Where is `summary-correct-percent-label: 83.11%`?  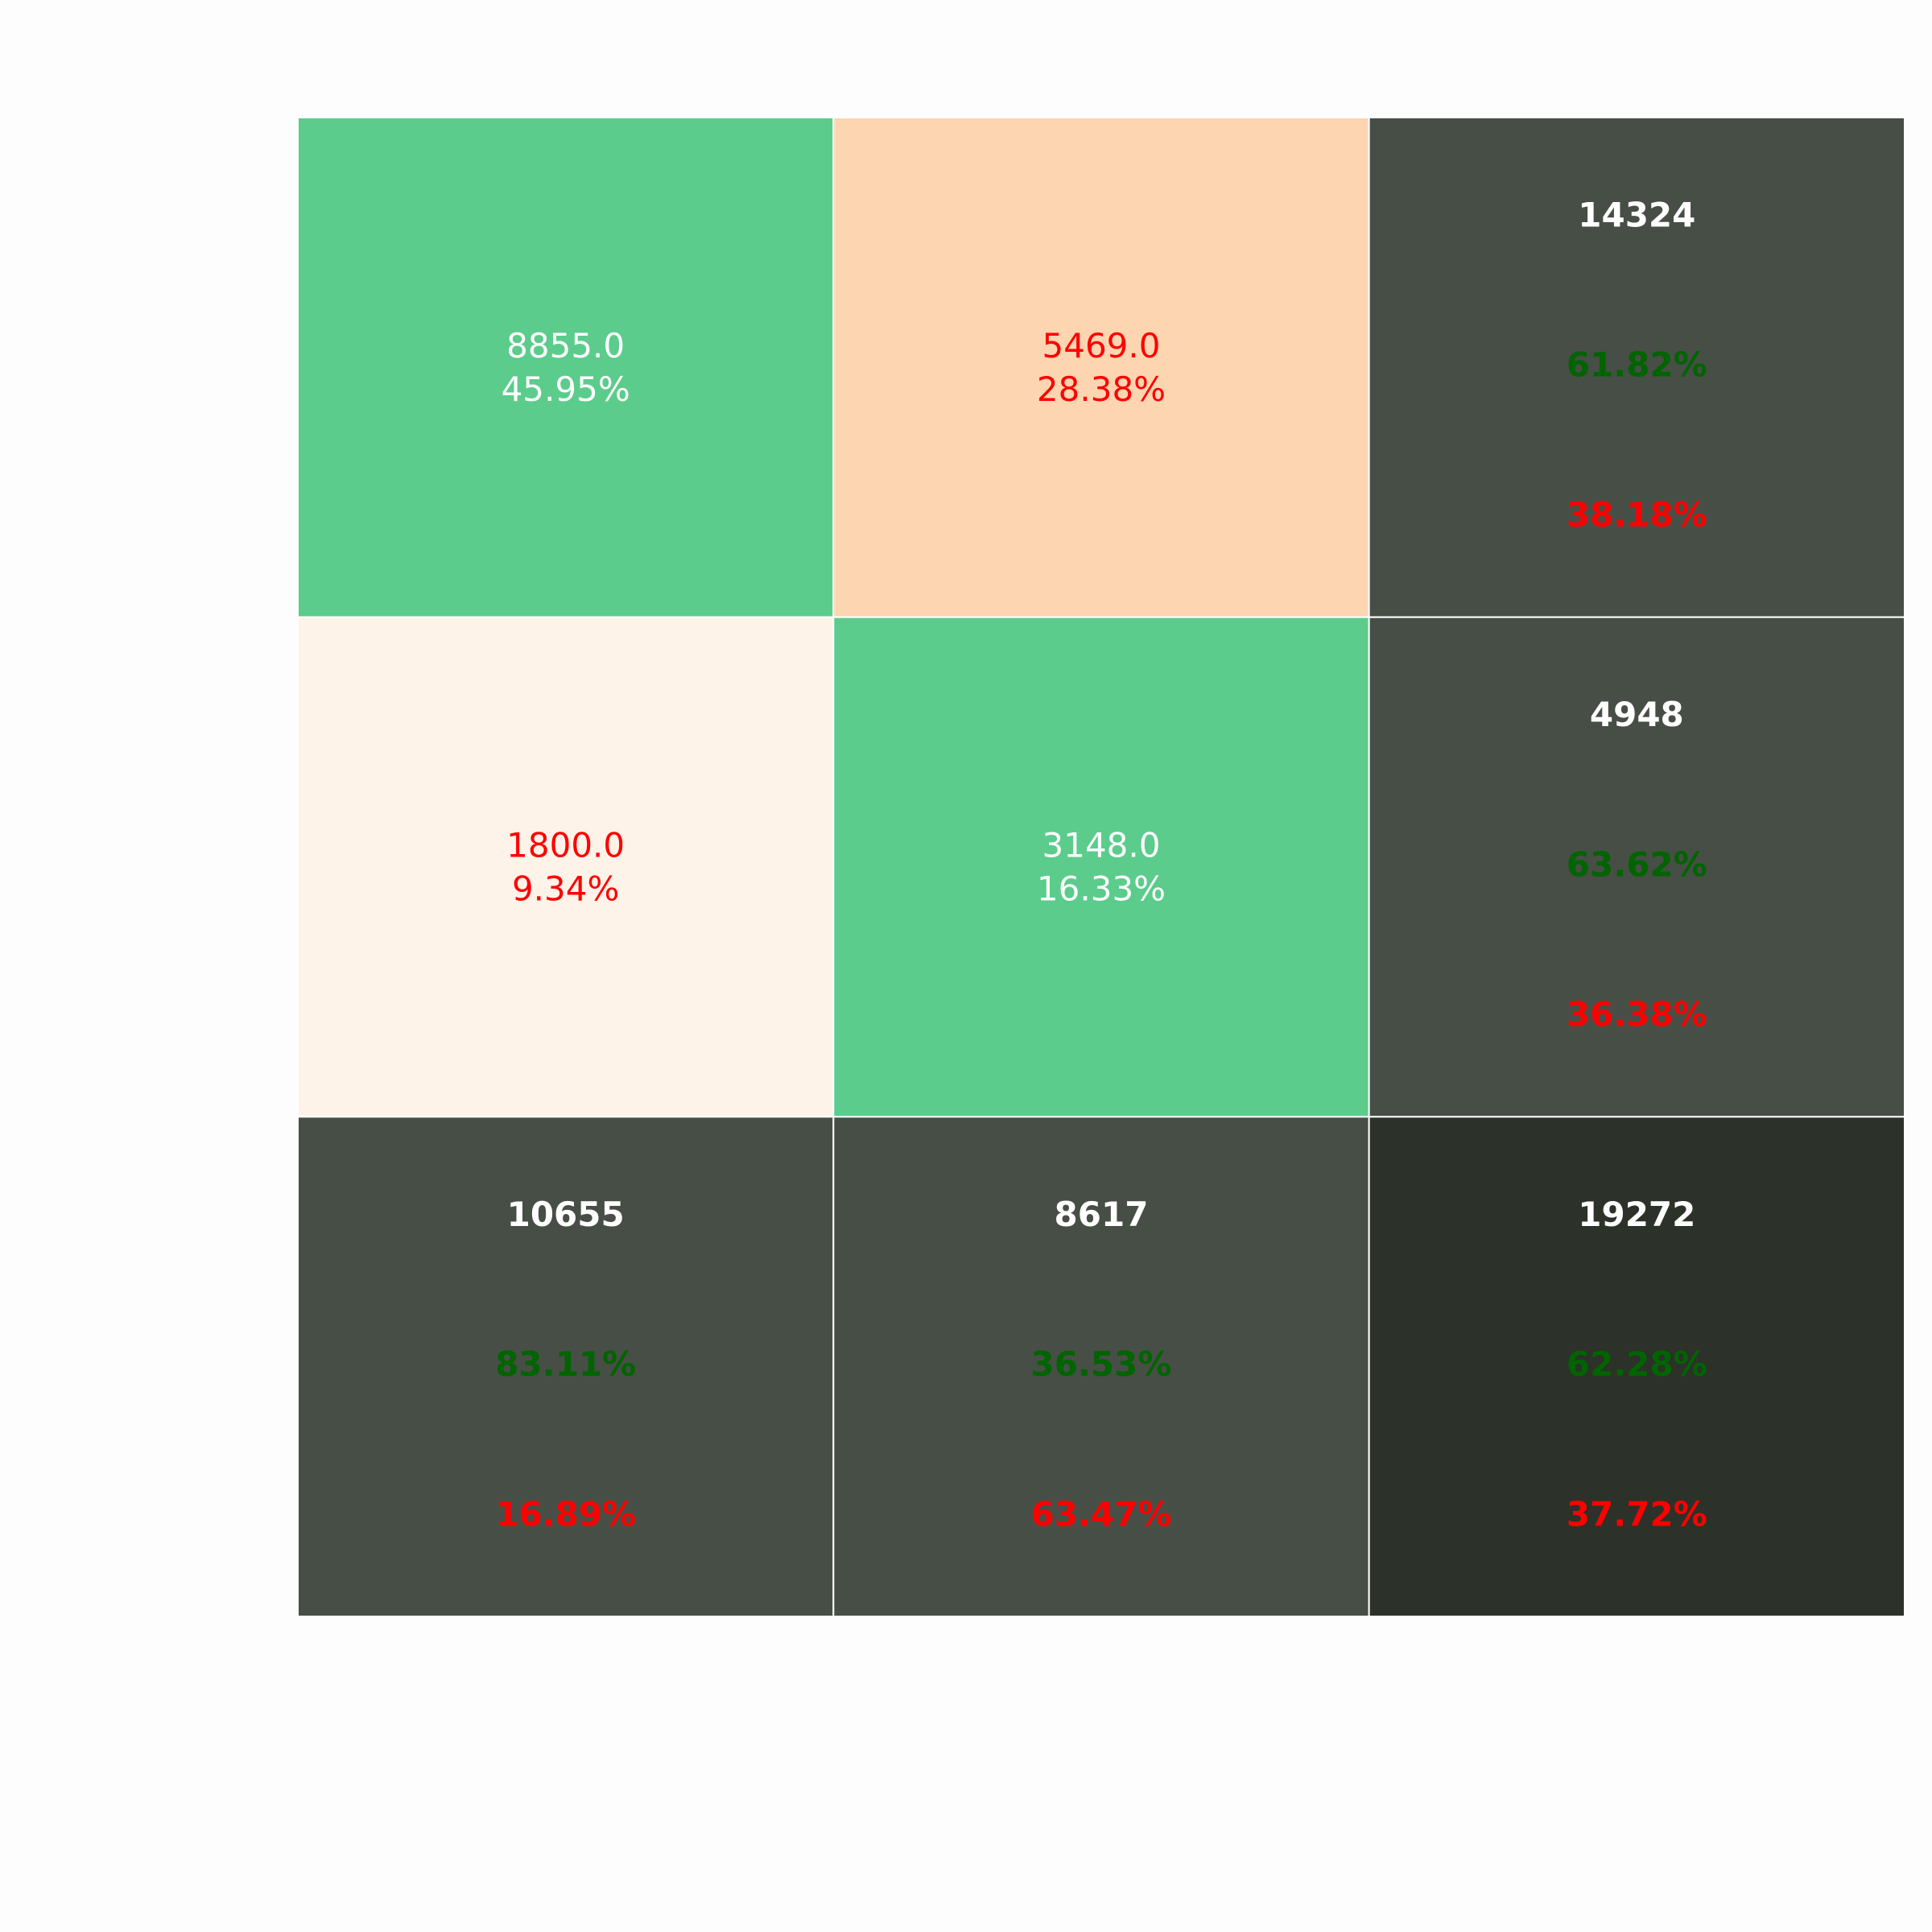 summary-correct-percent-label: 83.11% is located at coordinates (565, 1364).